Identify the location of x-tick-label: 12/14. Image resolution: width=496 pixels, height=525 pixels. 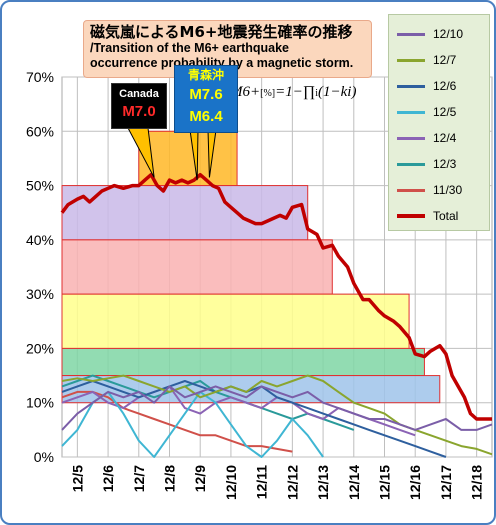
(354, 482).